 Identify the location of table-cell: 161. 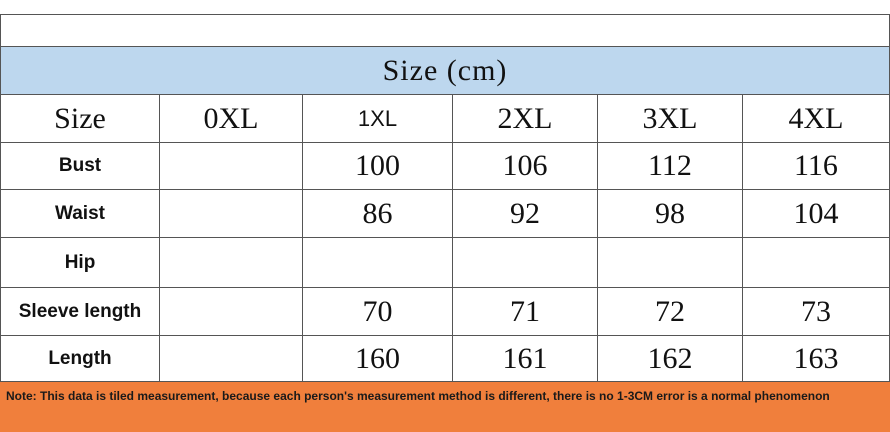
(525, 359).